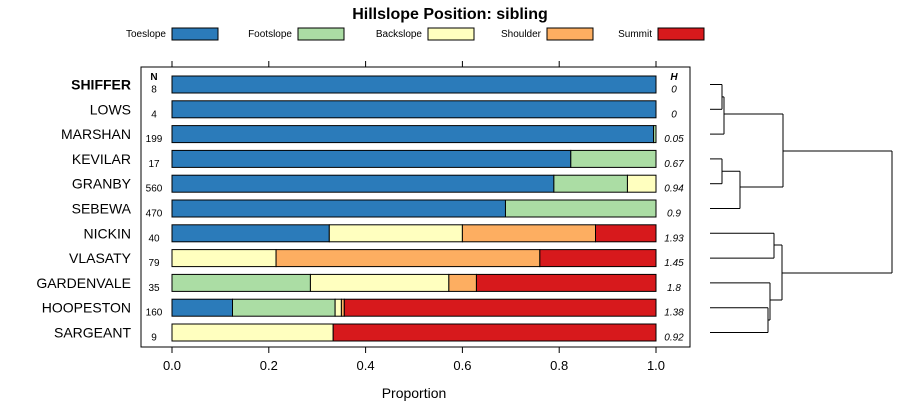  Describe the element at coordinates (626, 233) in the screenshot. I see `bar-segment-nickin-summit` at that location.